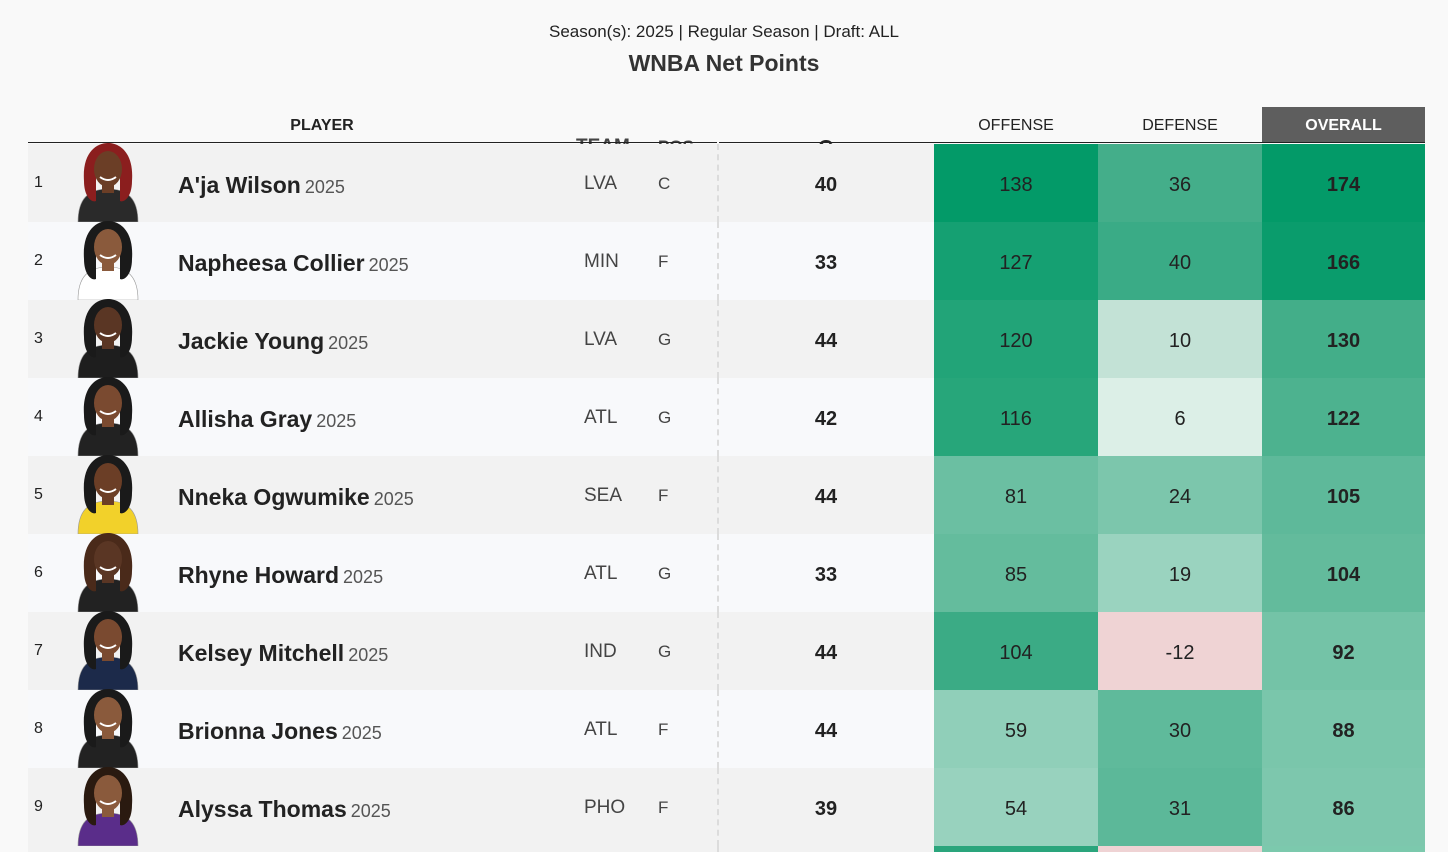  What do you see at coordinates (726, 415) in the screenshot?
I see `table-row: 4 Allisha Gray 2025 ATL G 42 116 6 122` at bounding box center [726, 415].